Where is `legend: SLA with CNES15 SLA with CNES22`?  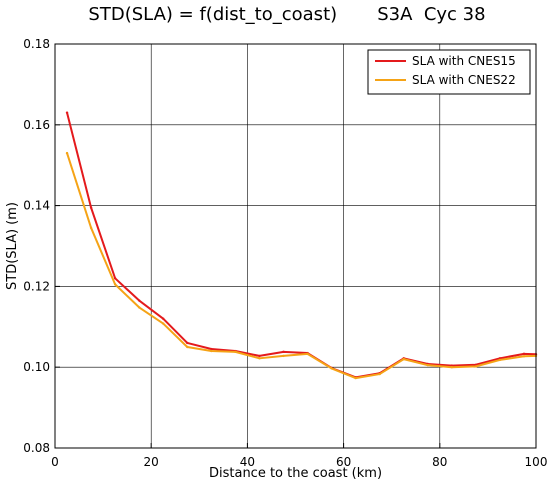 legend: SLA with CNES15 SLA with CNES22 is located at coordinates (449, 72).